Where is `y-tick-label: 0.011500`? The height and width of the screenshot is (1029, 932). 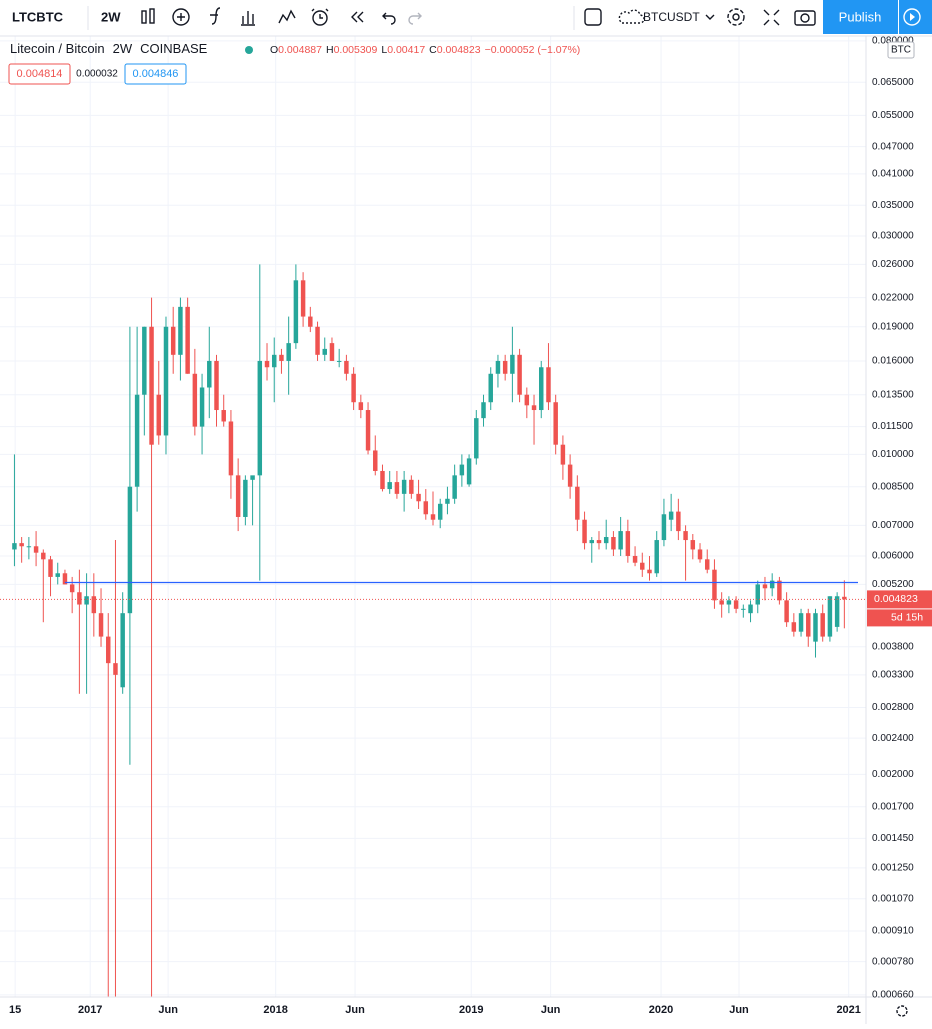 y-tick-label: 0.011500 is located at coordinates (892, 426).